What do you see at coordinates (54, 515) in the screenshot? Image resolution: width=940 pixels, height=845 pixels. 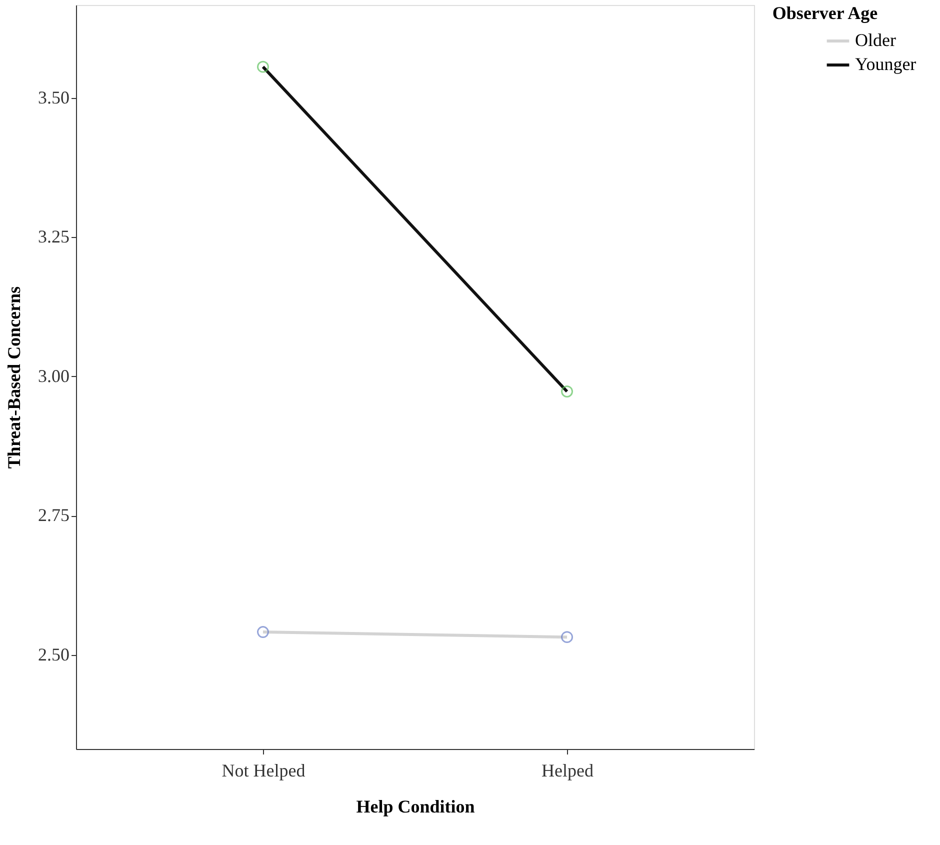 I see `y-tick-label: 2.75` at bounding box center [54, 515].